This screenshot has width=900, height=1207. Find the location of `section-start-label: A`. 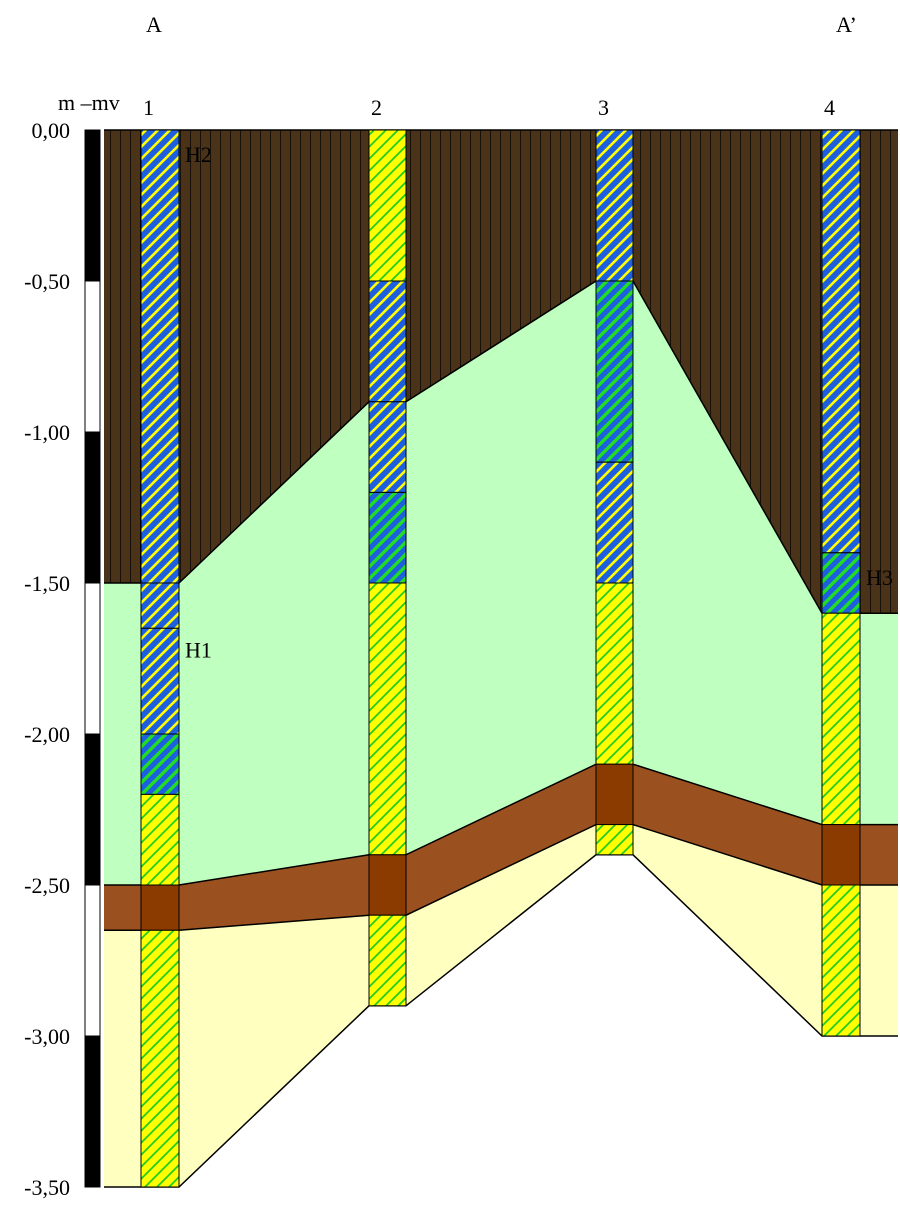

section-start-label: A is located at coordinates (154, 24).